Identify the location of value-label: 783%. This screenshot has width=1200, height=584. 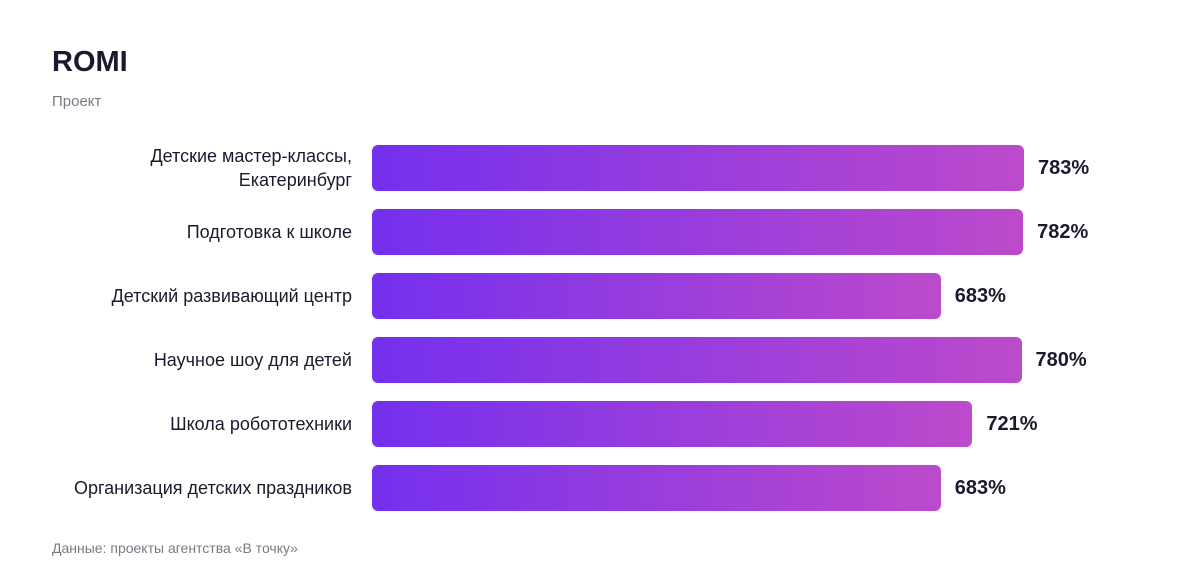
(1064, 168).